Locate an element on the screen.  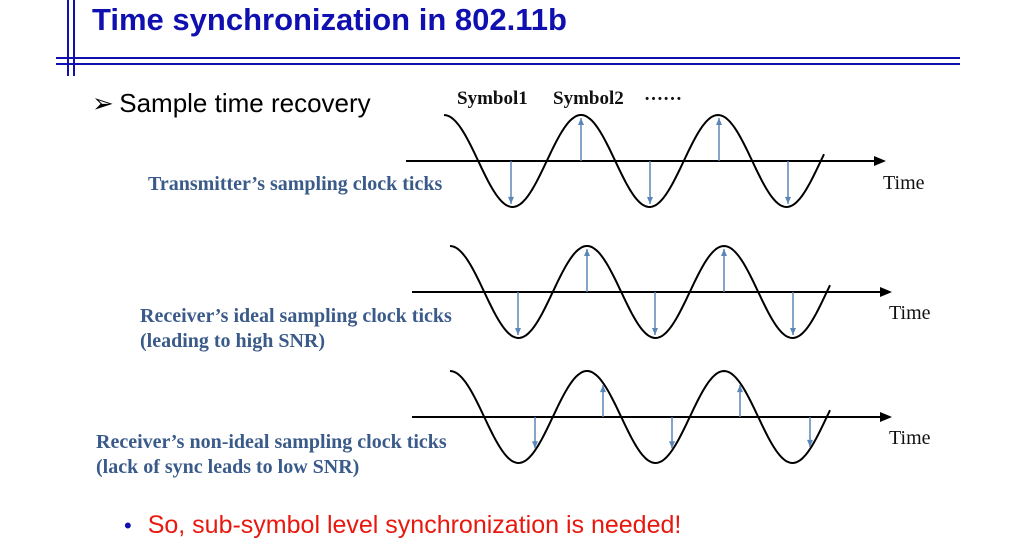
label-line: (lack of sync leads to low SNR) is located at coordinates (228, 467).